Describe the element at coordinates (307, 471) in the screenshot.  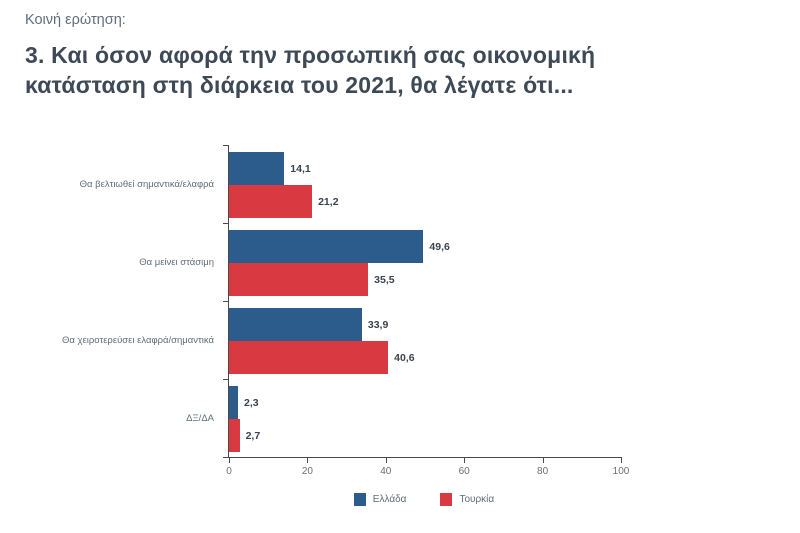
I see `x-axis-tick-label: 20` at that location.